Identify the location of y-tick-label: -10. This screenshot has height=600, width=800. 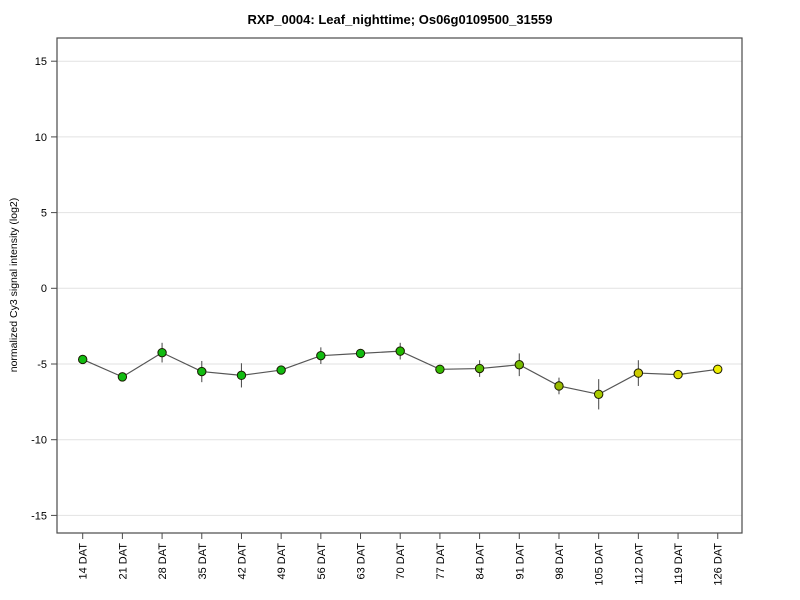
(39, 441).